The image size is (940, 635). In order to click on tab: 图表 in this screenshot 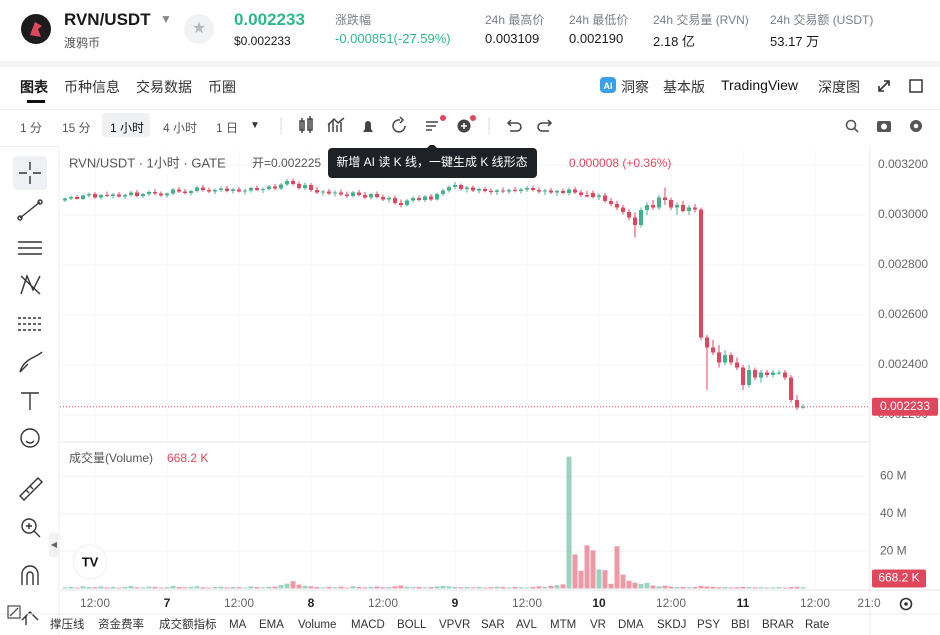, I will do `click(34, 87)`.